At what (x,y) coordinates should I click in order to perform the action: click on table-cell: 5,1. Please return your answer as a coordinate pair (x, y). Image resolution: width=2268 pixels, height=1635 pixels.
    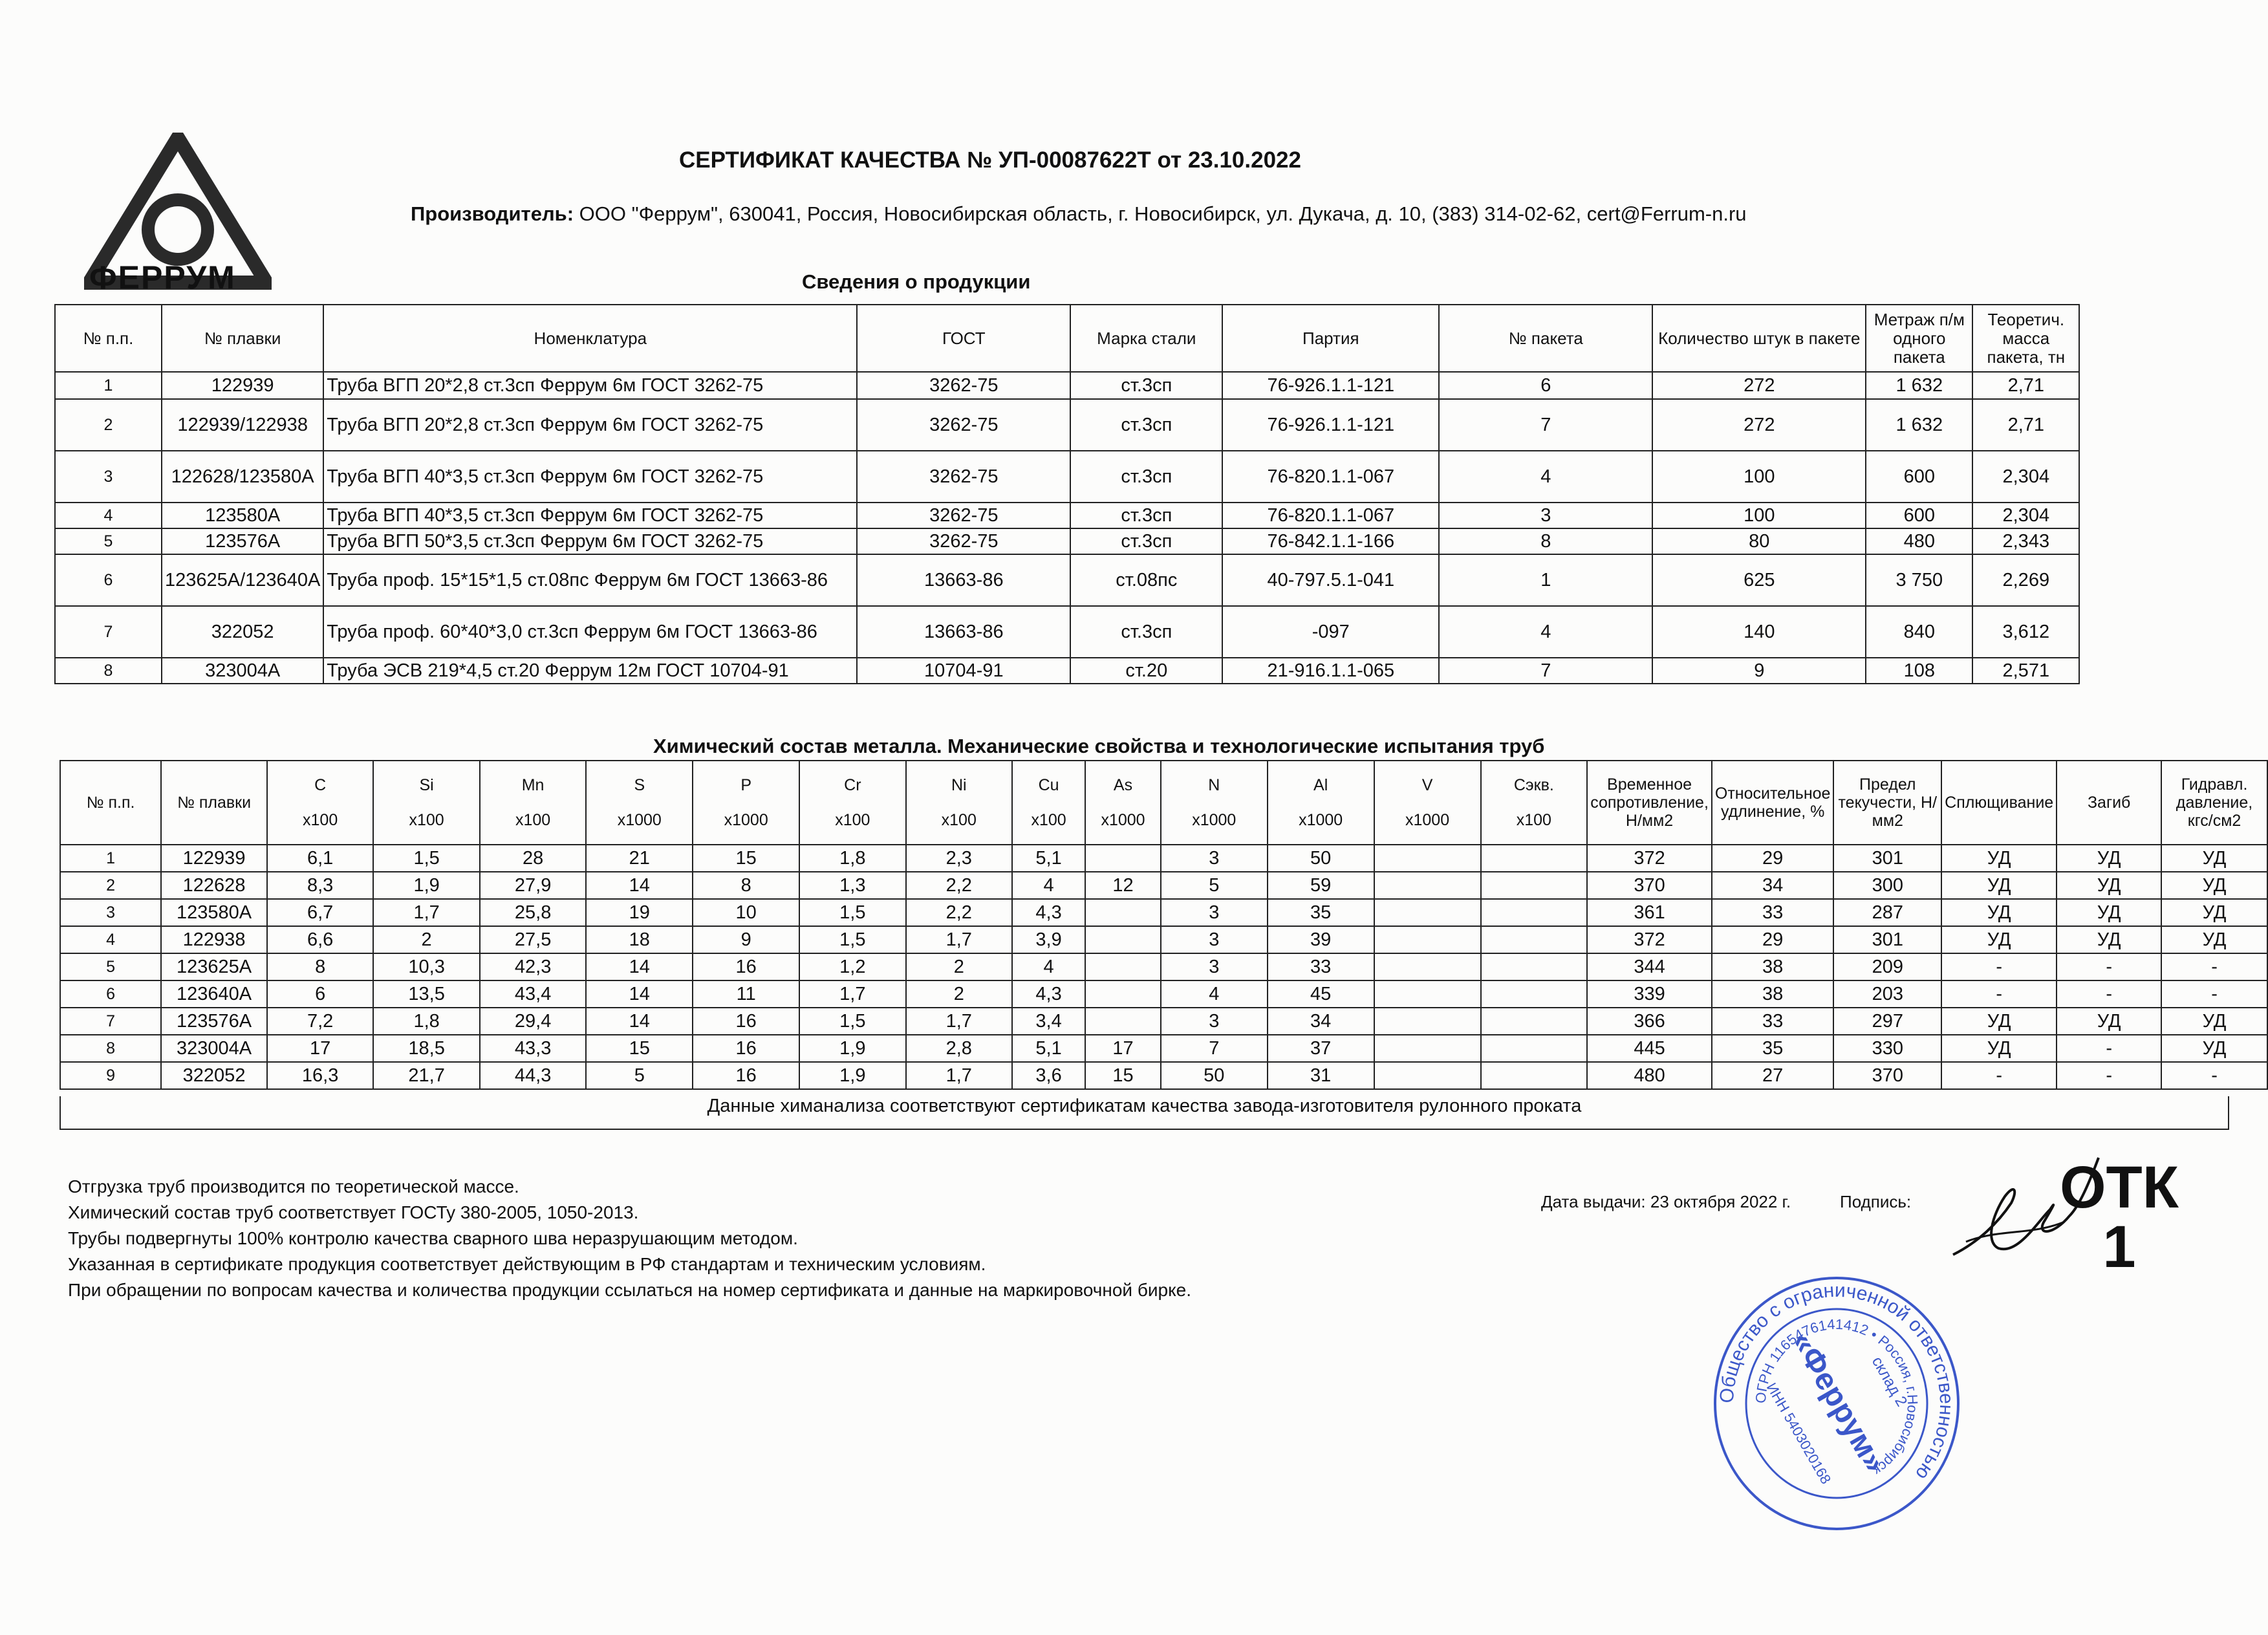
    Looking at the image, I should click on (1048, 1048).